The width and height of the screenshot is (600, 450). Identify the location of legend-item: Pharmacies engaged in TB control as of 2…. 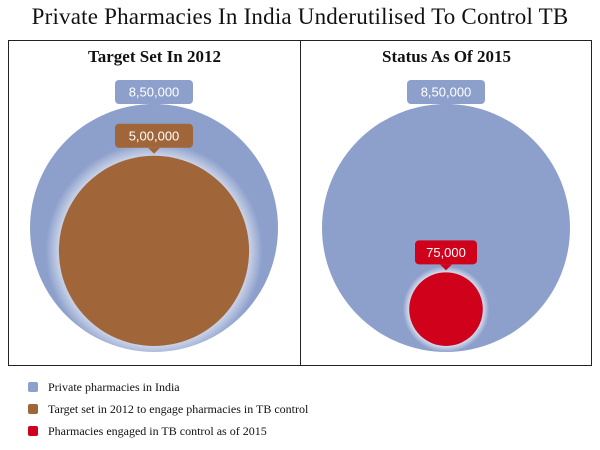
(168, 431).